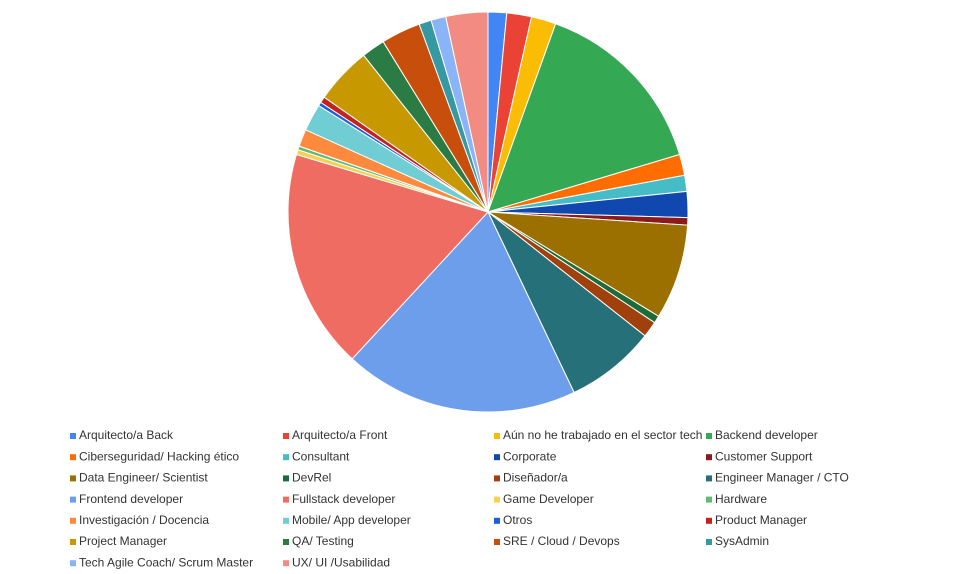 Image resolution: width=968 pixels, height=574 pixels. Describe the element at coordinates (602, 435) in the screenshot. I see `legend-label: Aún no he trabajado en el sector tech` at that location.